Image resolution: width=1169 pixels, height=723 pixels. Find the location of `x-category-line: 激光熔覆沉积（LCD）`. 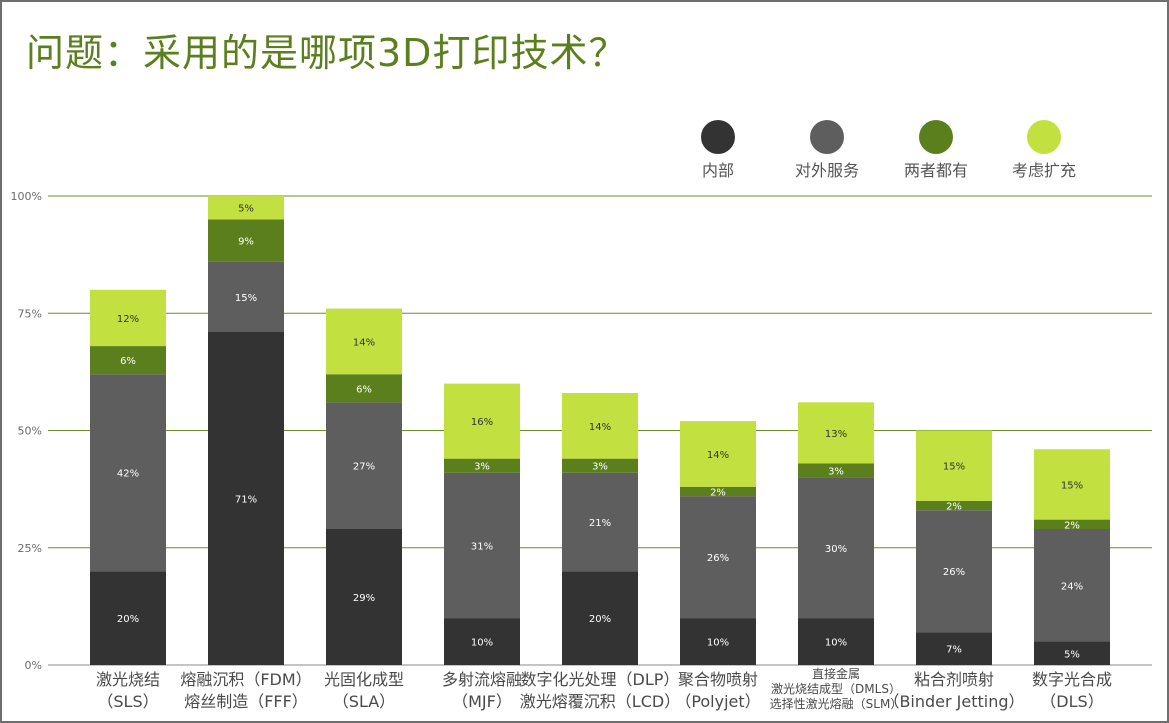

x-category-line: 激光熔覆沉积（LCD） is located at coordinates (600, 701).